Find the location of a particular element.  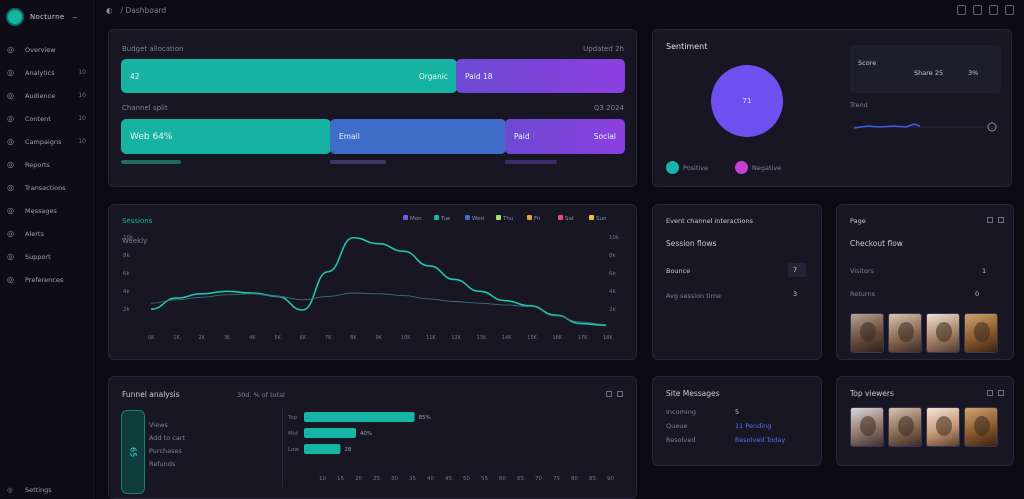

sidebar-item-4: ◎ Content 10 is located at coordinates (47, 118).